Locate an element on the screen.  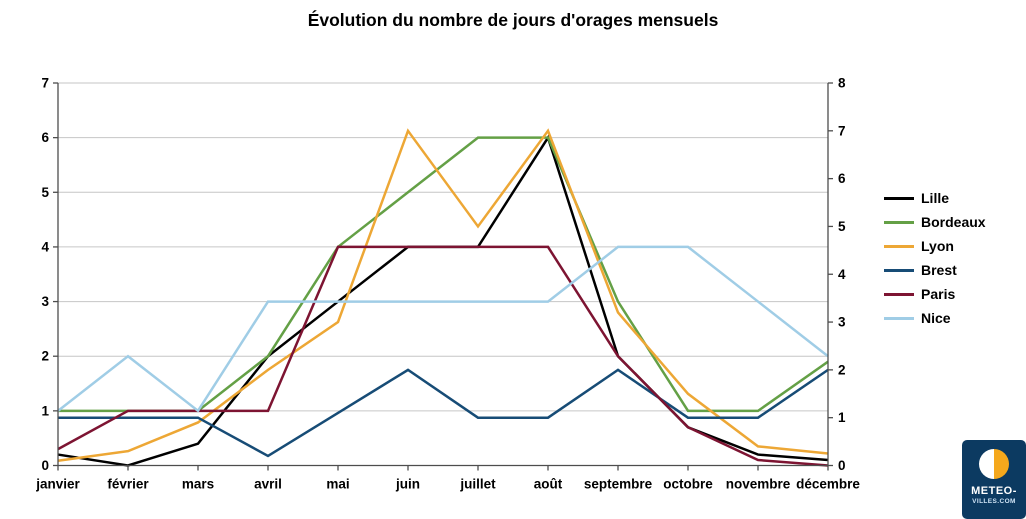
logo-text-line1: METEO- is located at coordinates (994, 491).